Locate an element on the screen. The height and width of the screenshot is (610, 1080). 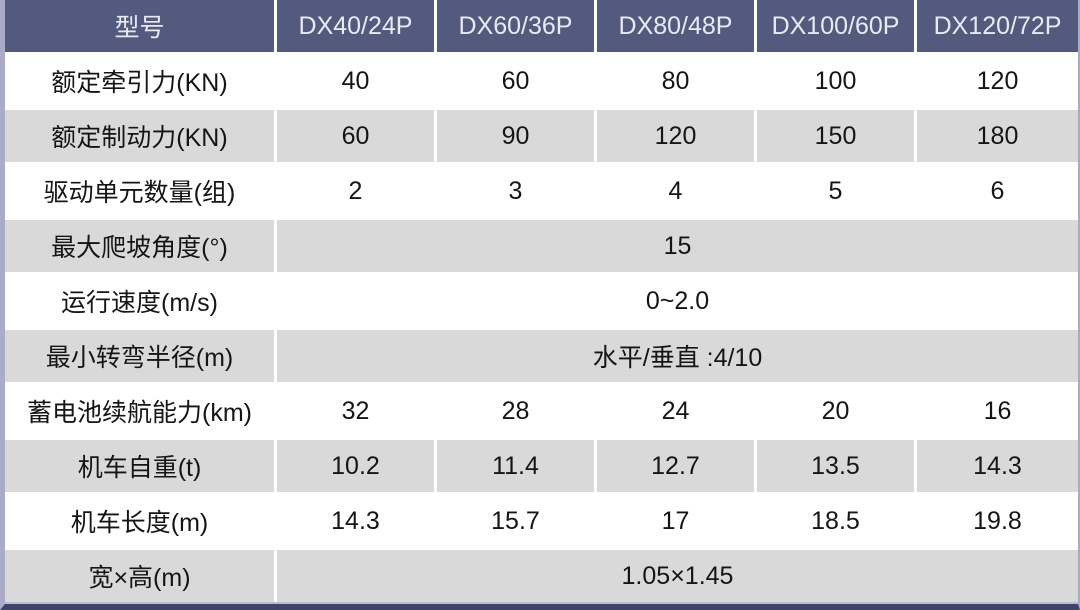
cell-value: 18.5 is located at coordinates (837, 522).